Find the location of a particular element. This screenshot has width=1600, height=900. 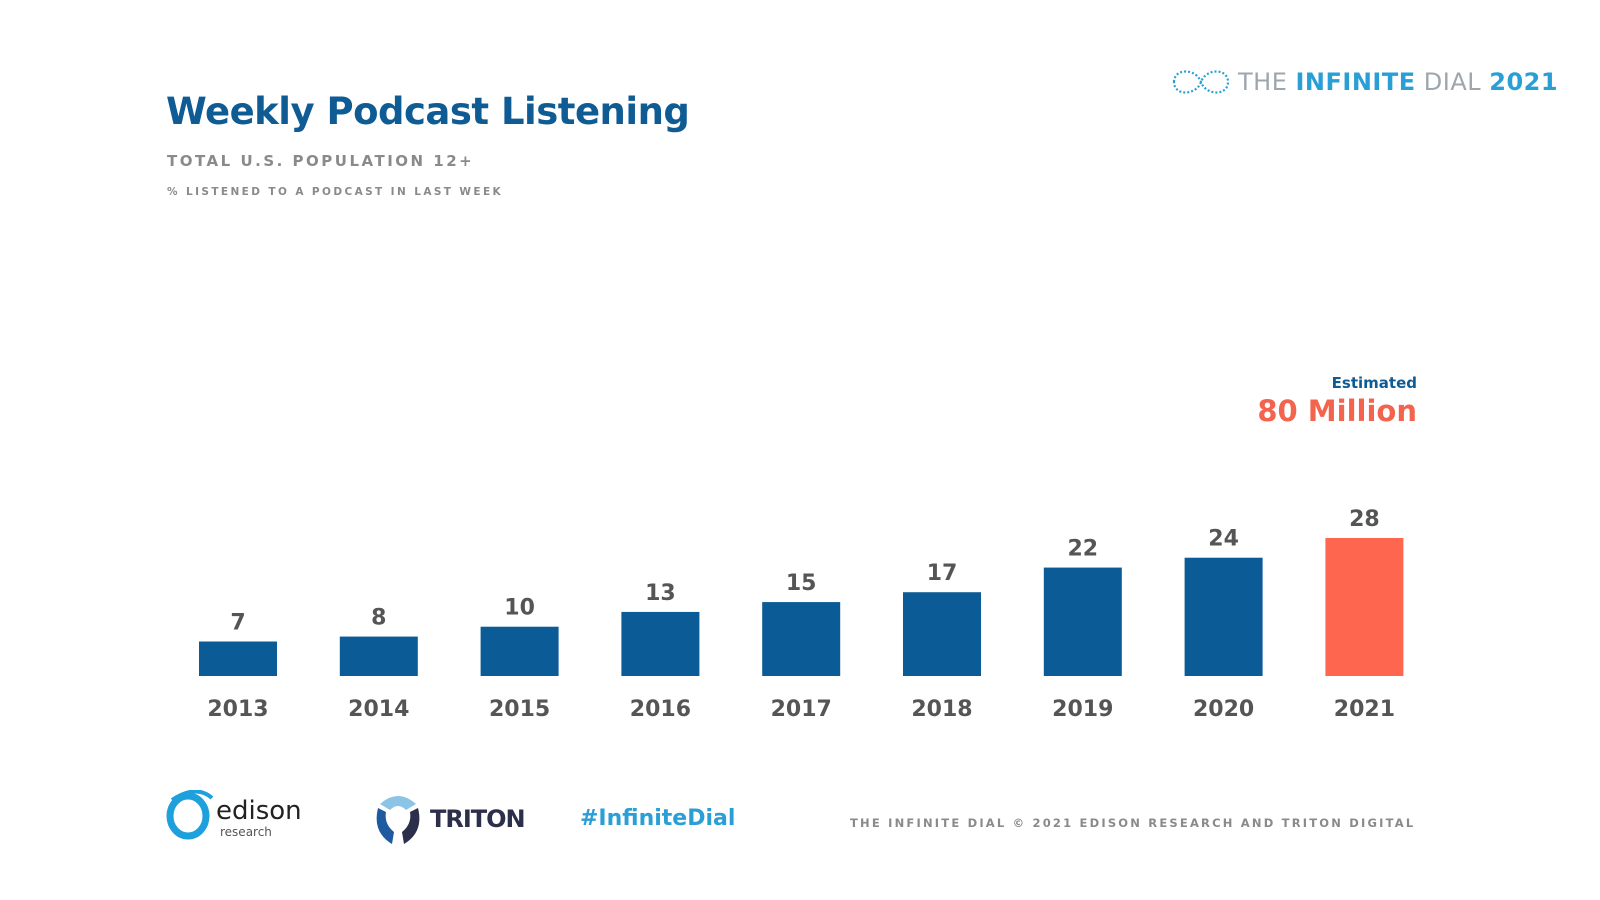

x-tick-label-2015: 2015 is located at coordinates (519, 709).